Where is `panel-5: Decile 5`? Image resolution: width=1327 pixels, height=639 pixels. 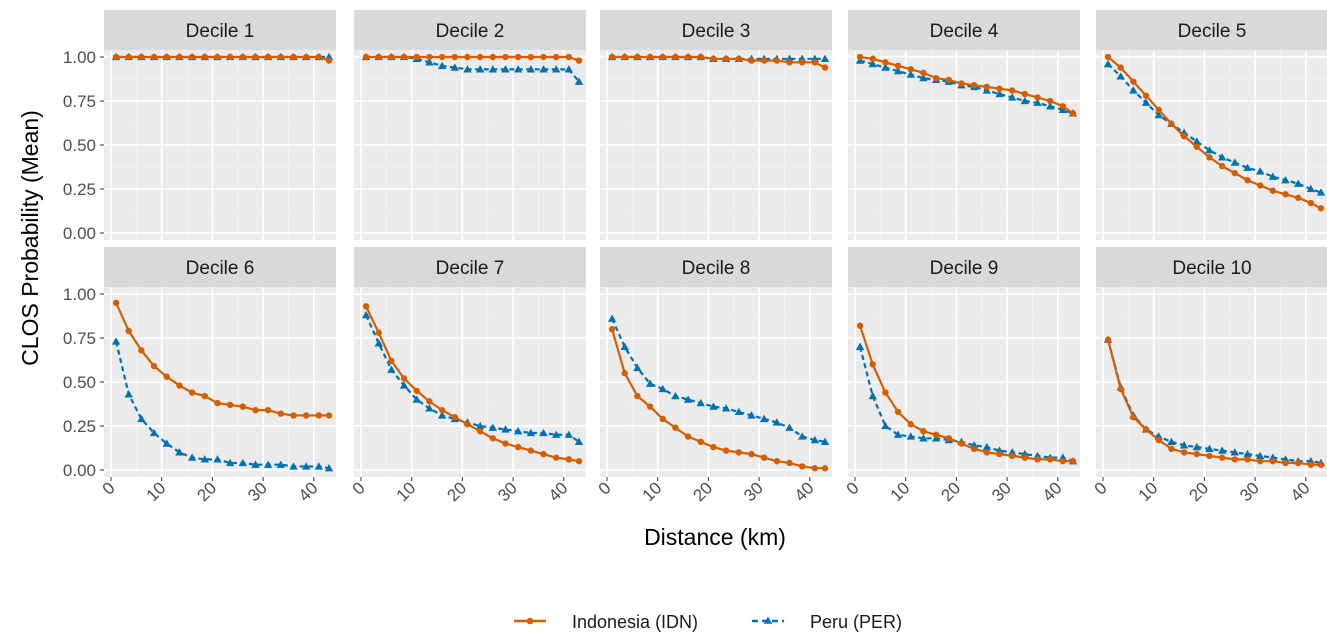
panel-5: Decile 5 is located at coordinates (1211, 125).